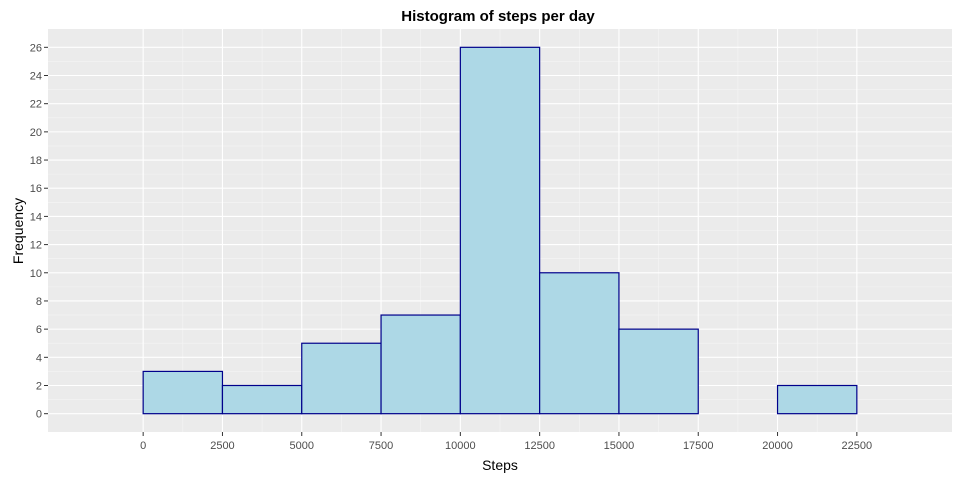 This screenshot has height=480, width=960. I want to click on x-axis-title: Steps, so click(500, 465).